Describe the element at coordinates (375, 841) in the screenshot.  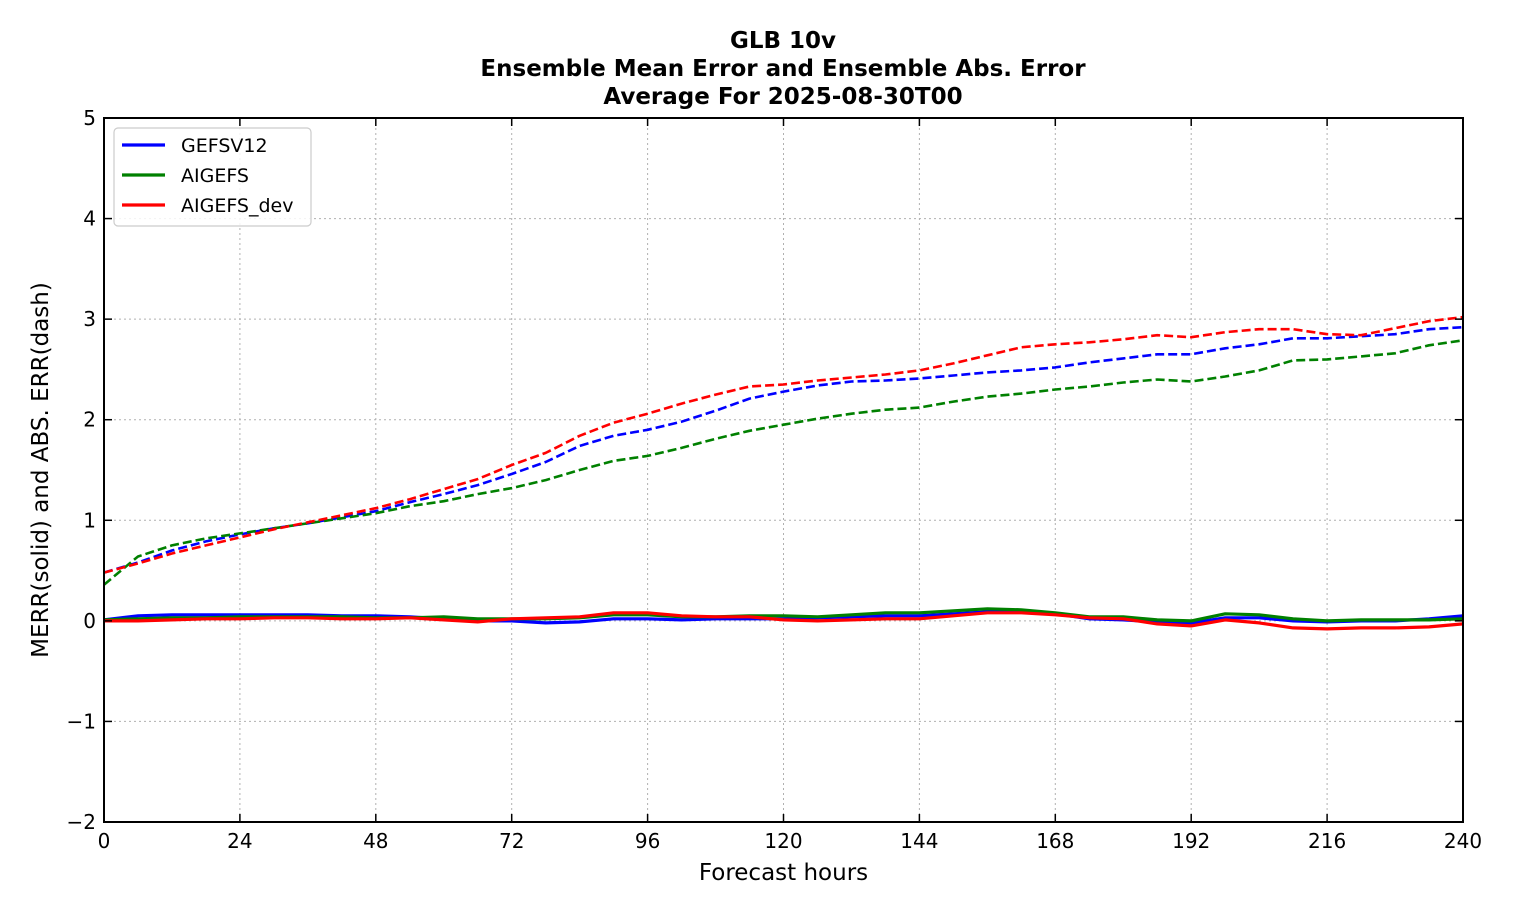
I see `x-tick-label: 48` at that location.